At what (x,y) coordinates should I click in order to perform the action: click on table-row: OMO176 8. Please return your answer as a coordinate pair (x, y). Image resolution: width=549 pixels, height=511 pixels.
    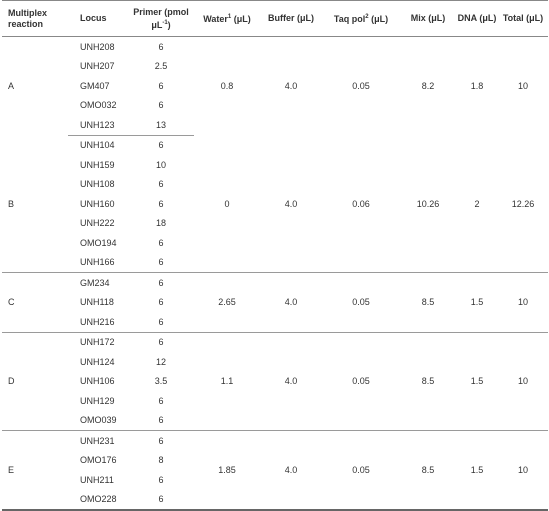
    Looking at the image, I should click on (275, 461).